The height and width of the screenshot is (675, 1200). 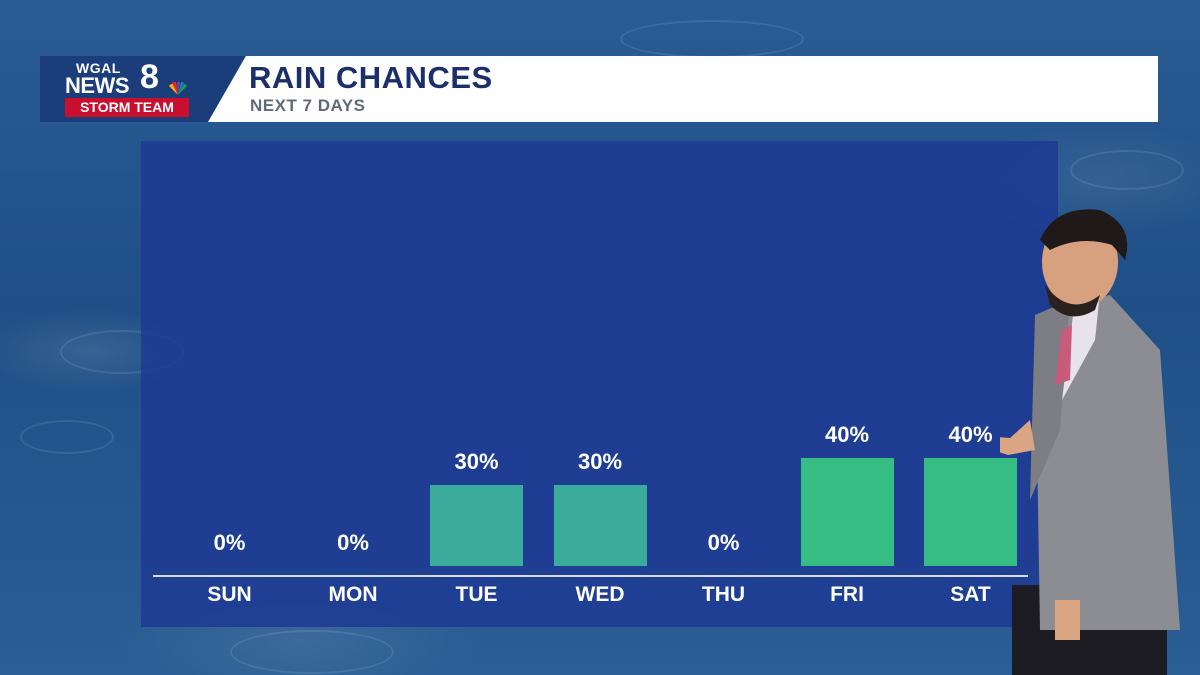 What do you see at coordinates (371, 77) in the screenshot?
I see `page-title: RAIN CHANCES` at bounding box center [371, 77].